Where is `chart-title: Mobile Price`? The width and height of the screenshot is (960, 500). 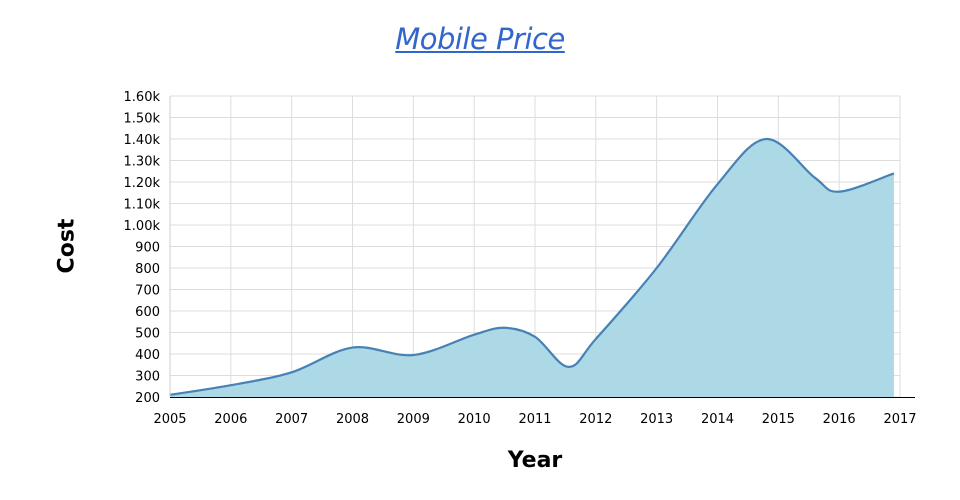
chart-title: Mobile Price is located at coordinates (480, 39).